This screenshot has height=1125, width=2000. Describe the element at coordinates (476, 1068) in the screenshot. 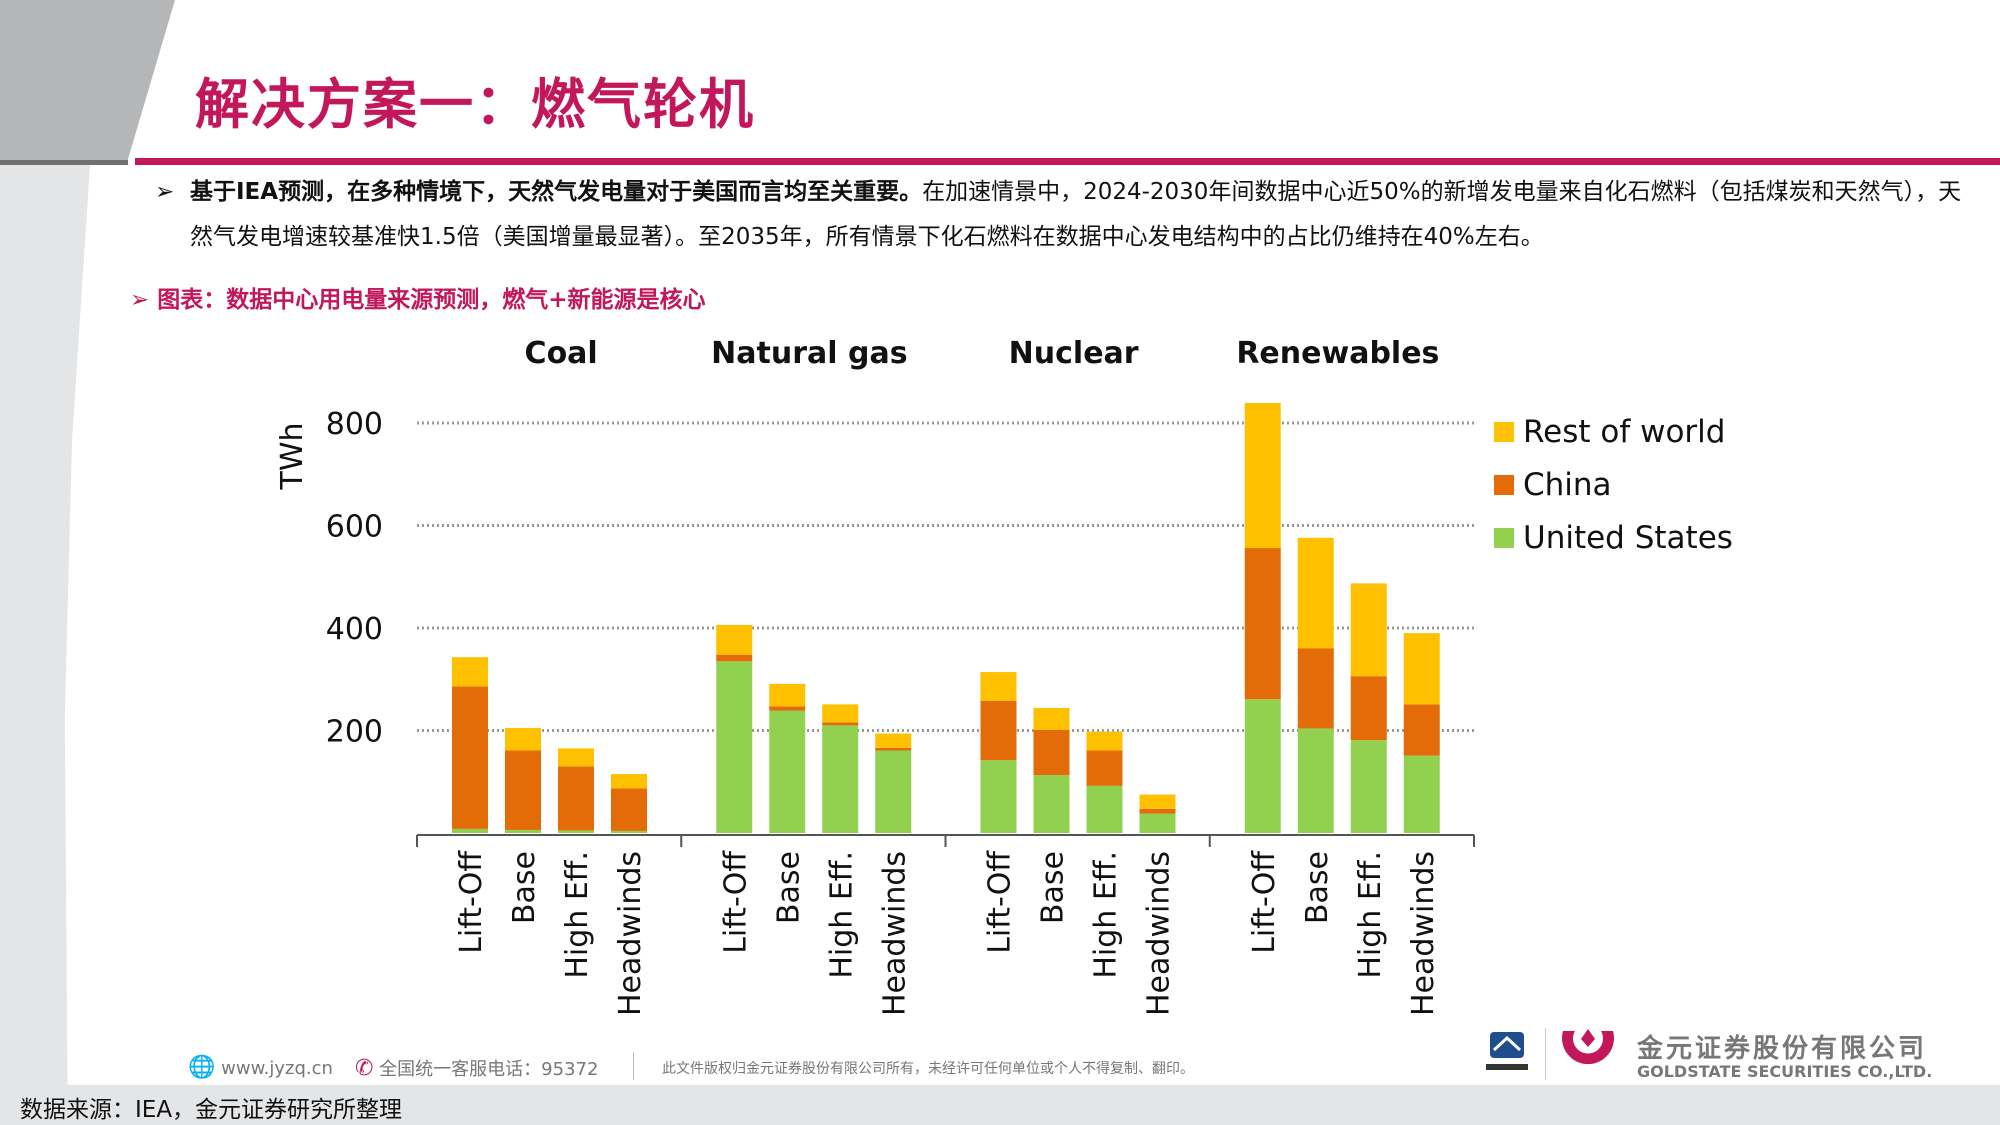

I see `hotline: ✆ 全国统一客服电话：95372` at that location.